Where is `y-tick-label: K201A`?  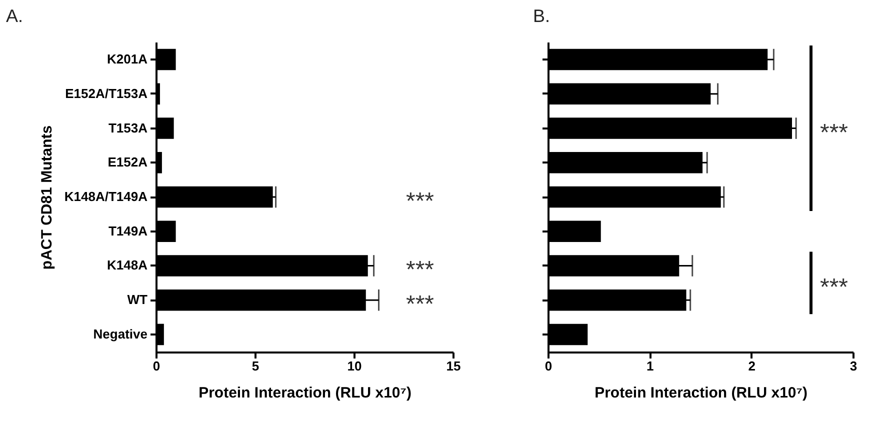 y-tick-label: K201A is located at coordinates (127, 59).